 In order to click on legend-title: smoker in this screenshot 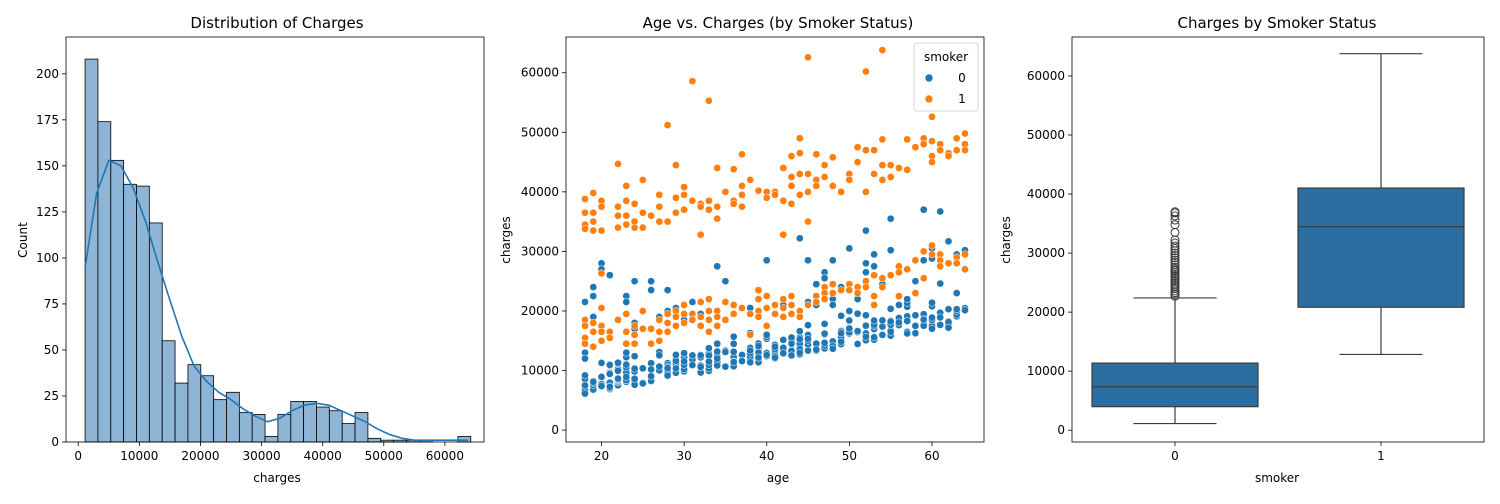, I will do `click(946, 57)`.